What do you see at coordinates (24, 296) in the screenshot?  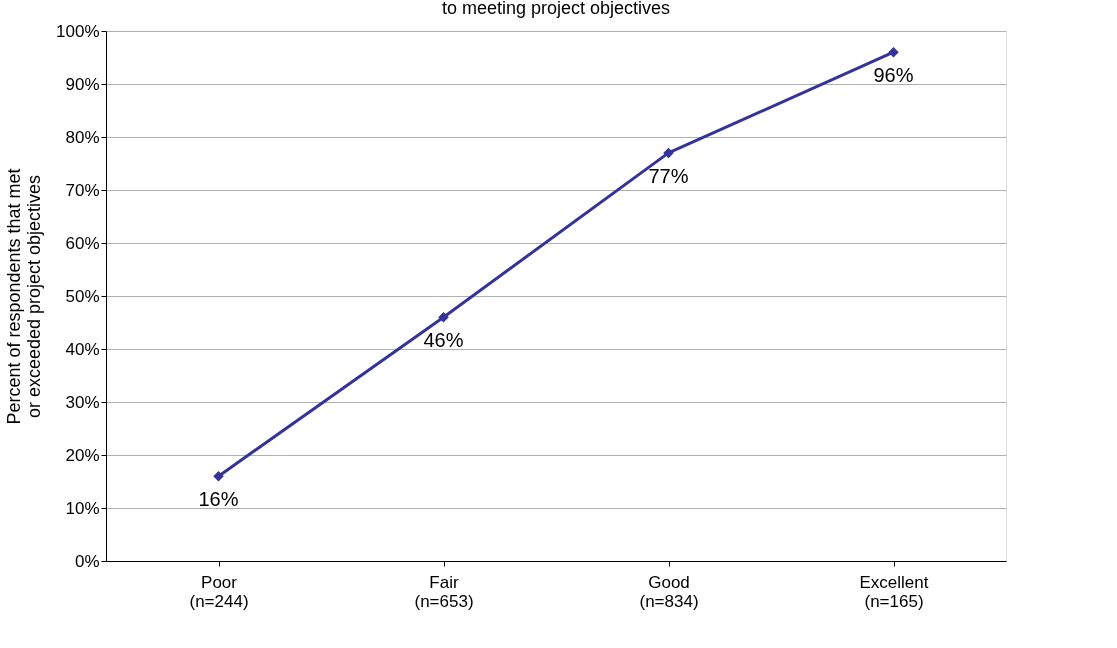 I see `y-axis-title: Percent of respondents that met or exceeded project objectives` at bounding box center [24, 296].